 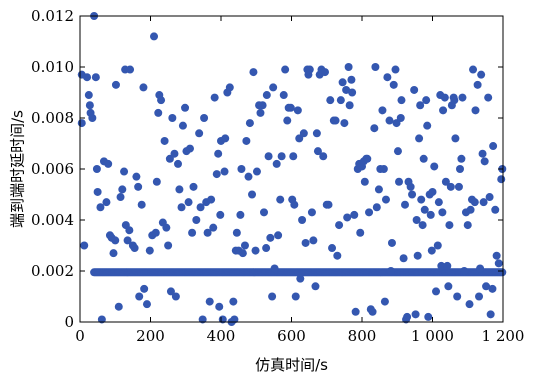 What do you see at coordinates (69, 322) in the screenshot?
I see `y-tick-label: 0` at bounding box center [69, 322].